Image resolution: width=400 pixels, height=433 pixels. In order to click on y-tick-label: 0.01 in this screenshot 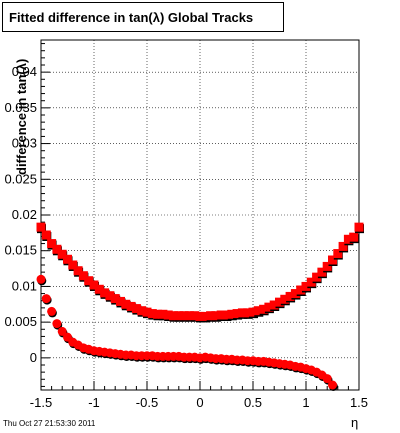, I will do `click(24, 285)`.